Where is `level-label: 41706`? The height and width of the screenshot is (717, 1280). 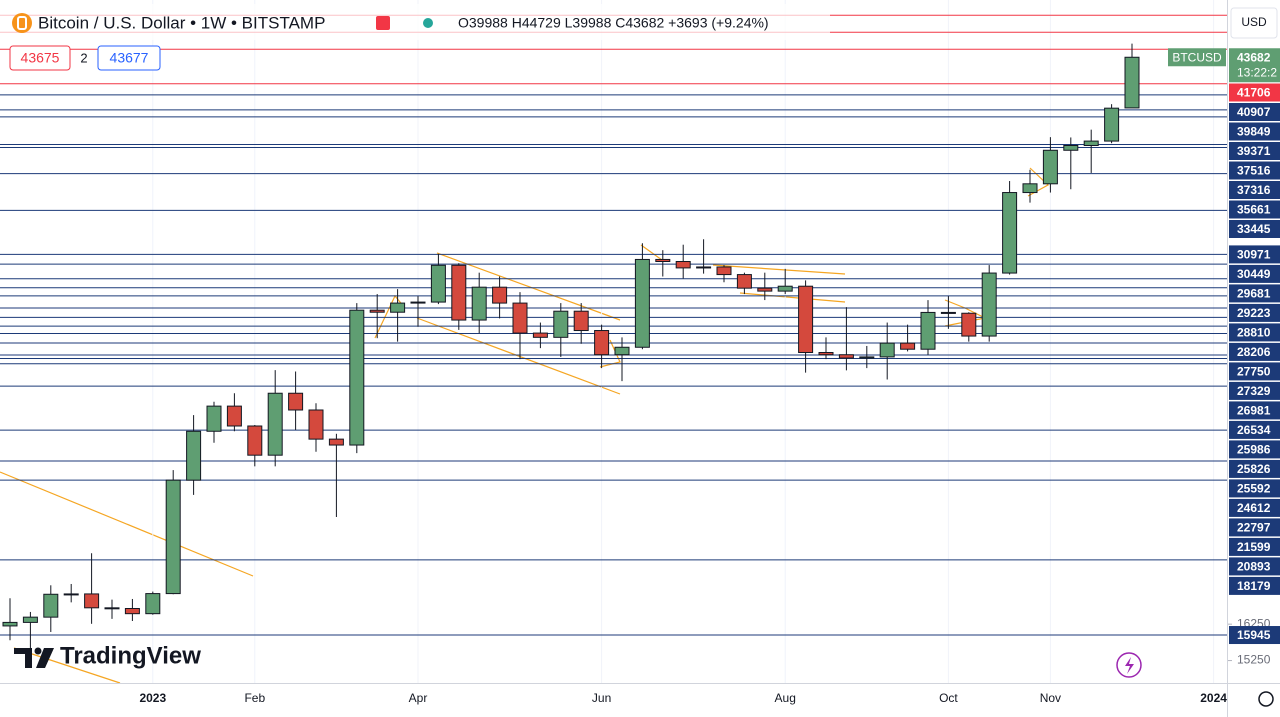
level-label: 41706 is located at coordinates (1254, 93).